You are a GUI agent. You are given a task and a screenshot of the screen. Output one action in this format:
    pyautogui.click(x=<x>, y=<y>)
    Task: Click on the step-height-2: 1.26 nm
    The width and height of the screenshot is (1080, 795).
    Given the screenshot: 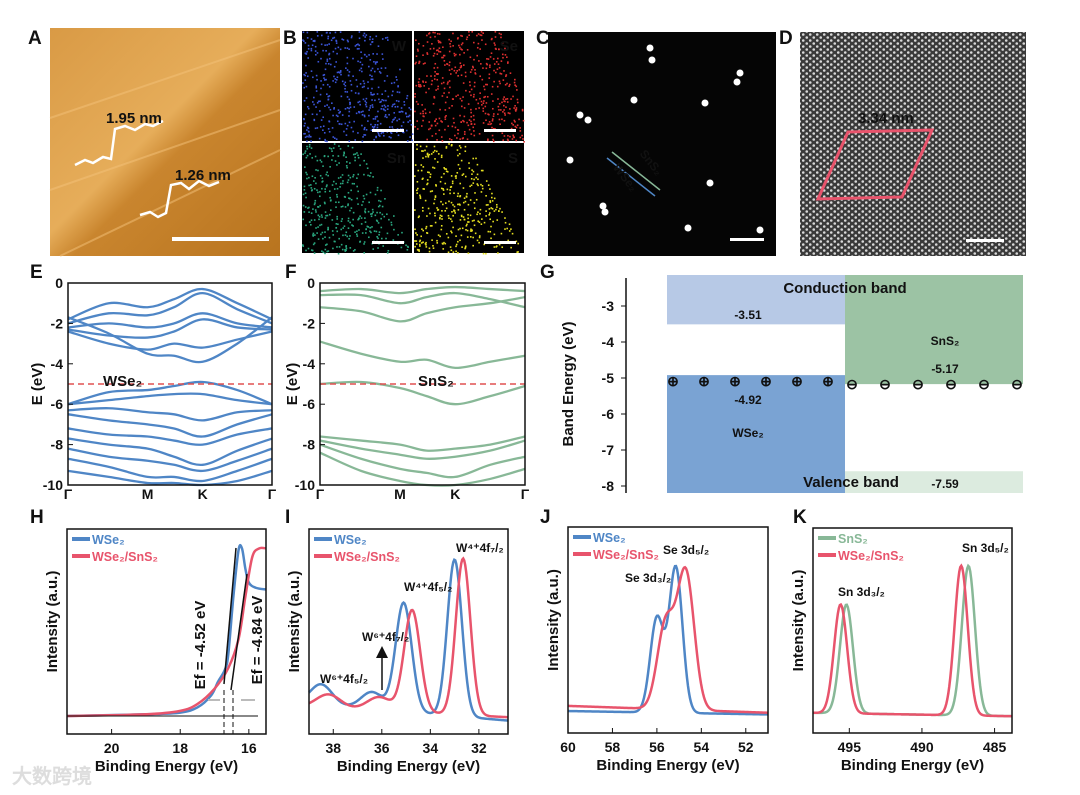 What is the action you would take?
    pyautogui.click(x=203, y=175)
    